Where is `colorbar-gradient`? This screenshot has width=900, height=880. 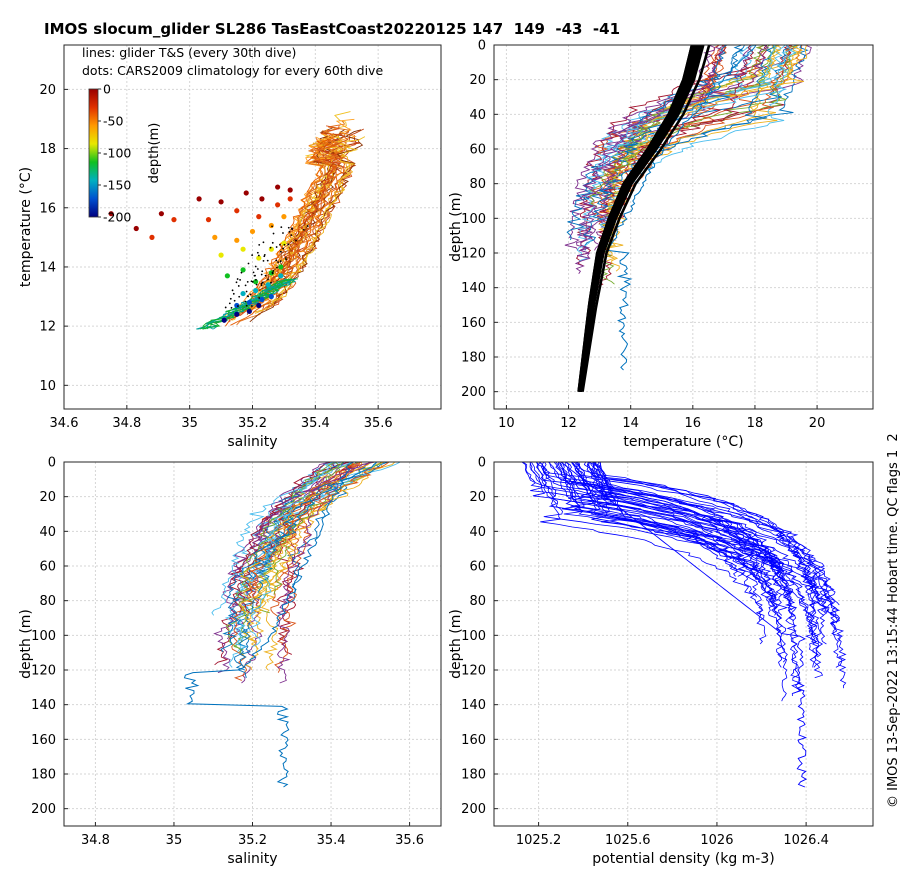
colorbar-gradient is located at coordinates (93, 153).